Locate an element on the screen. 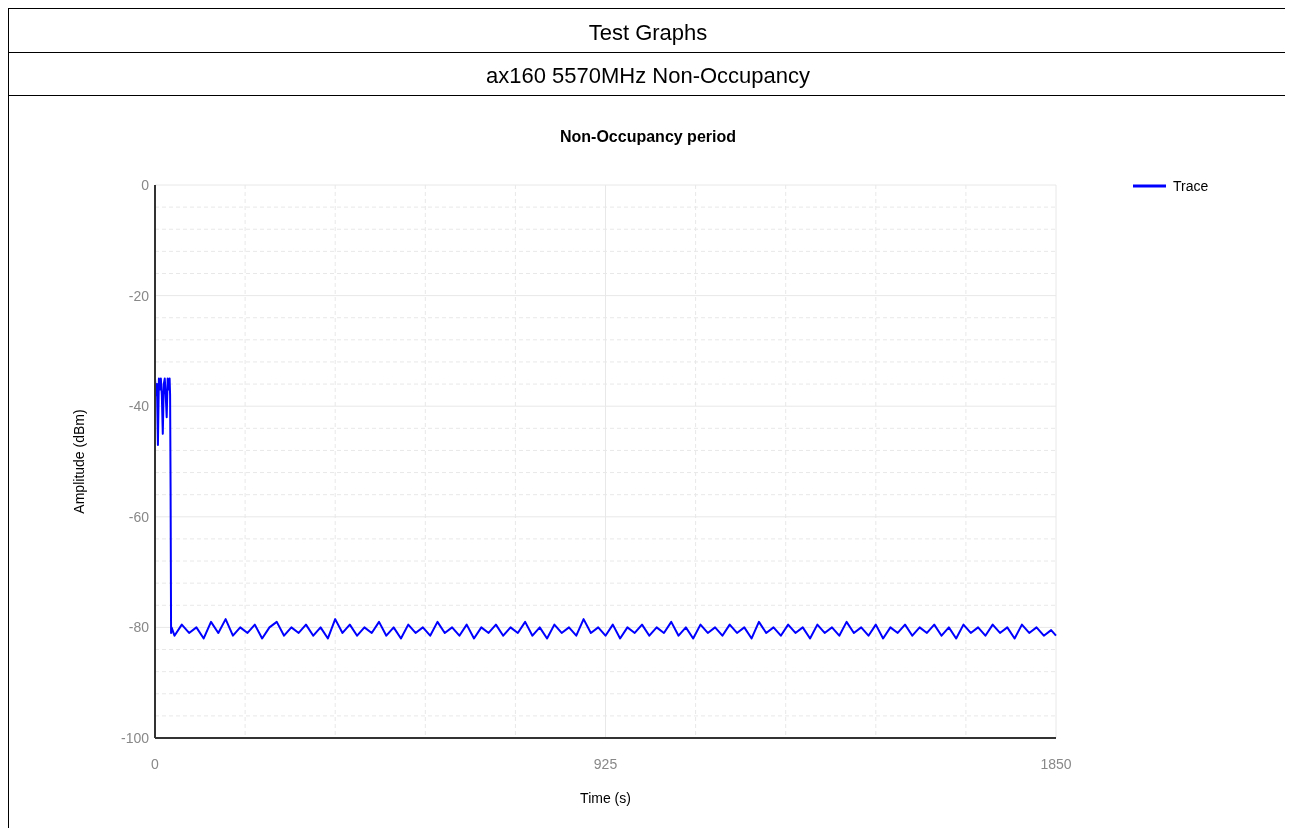 The height and width of the screenshot is (836, 1293). x-tick-label: 1850 is located at coordinates (1056, 764).